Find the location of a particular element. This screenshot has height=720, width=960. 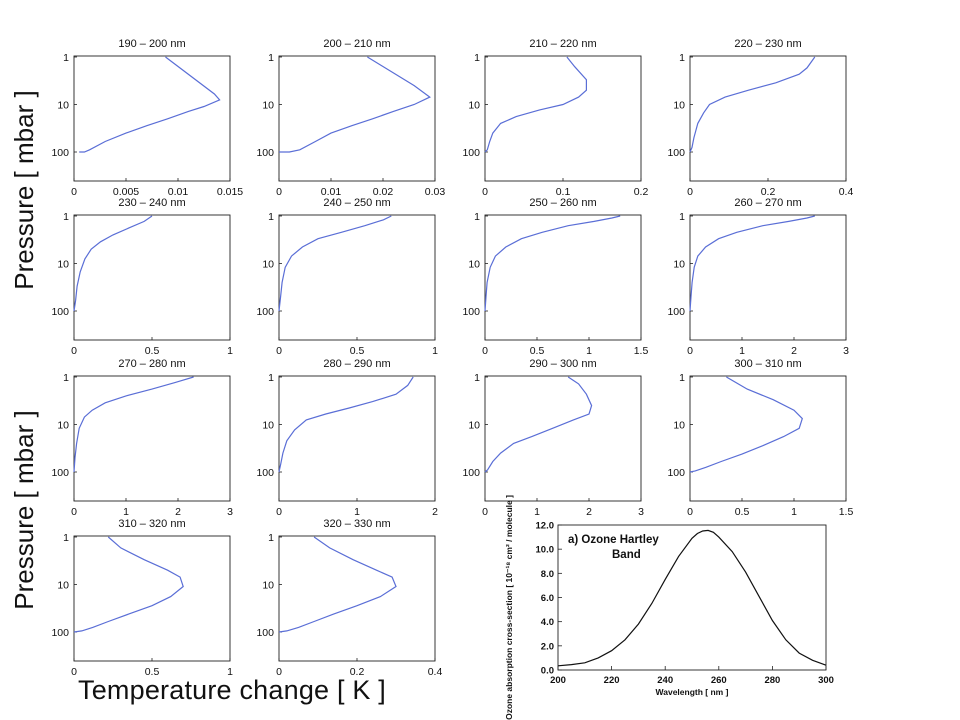

inset-x-tick-label: 200 is located at coordinates (558, 680).